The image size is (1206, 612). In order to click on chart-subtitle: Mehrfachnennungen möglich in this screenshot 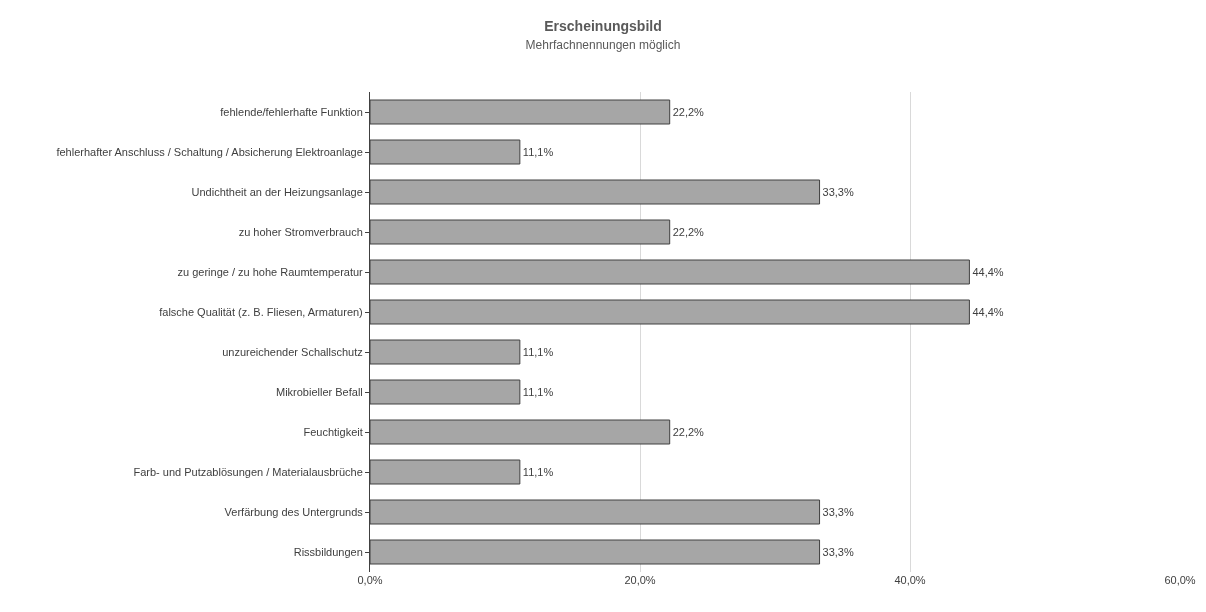, I will do `click(603, 44)`.